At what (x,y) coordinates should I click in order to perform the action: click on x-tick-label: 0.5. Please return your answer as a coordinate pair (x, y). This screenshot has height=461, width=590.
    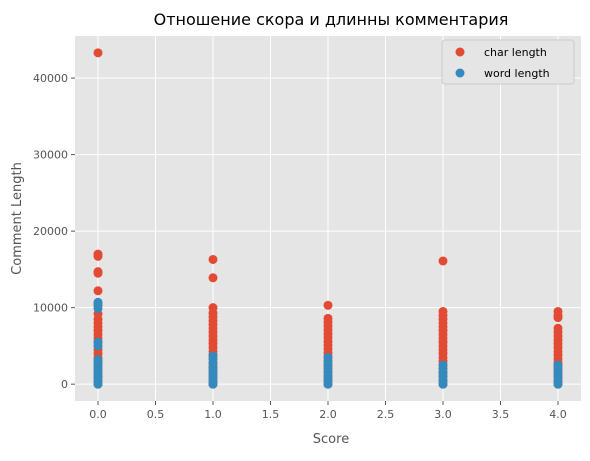
    Looking at the image, I should click on (156, 414).